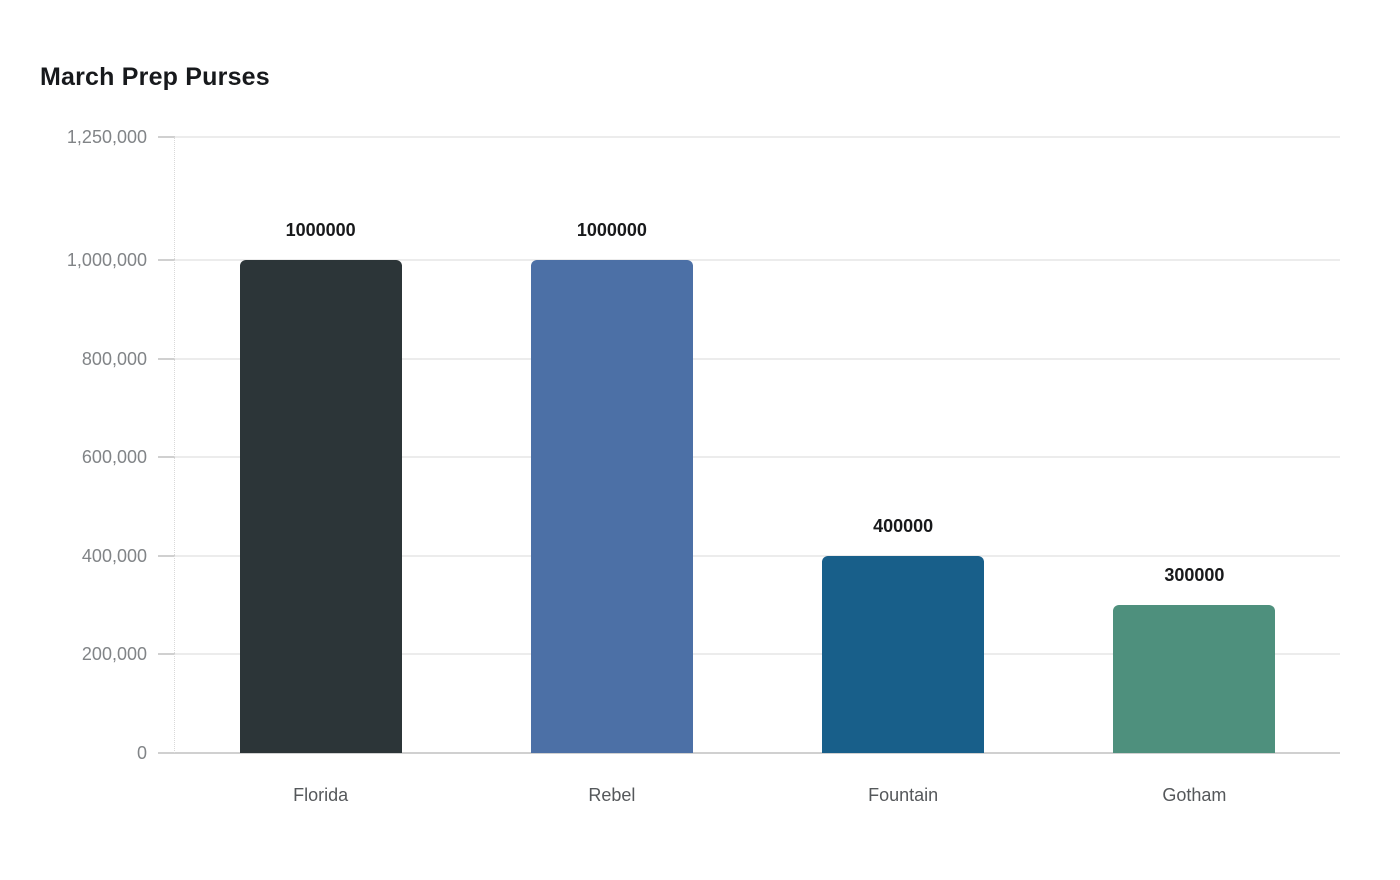 This screenshot has height=880, width=1400. What do you see at coordinates (1194, 679) in the screenshot?
I see `bar-gotham` at bounding box center [1194, 679].